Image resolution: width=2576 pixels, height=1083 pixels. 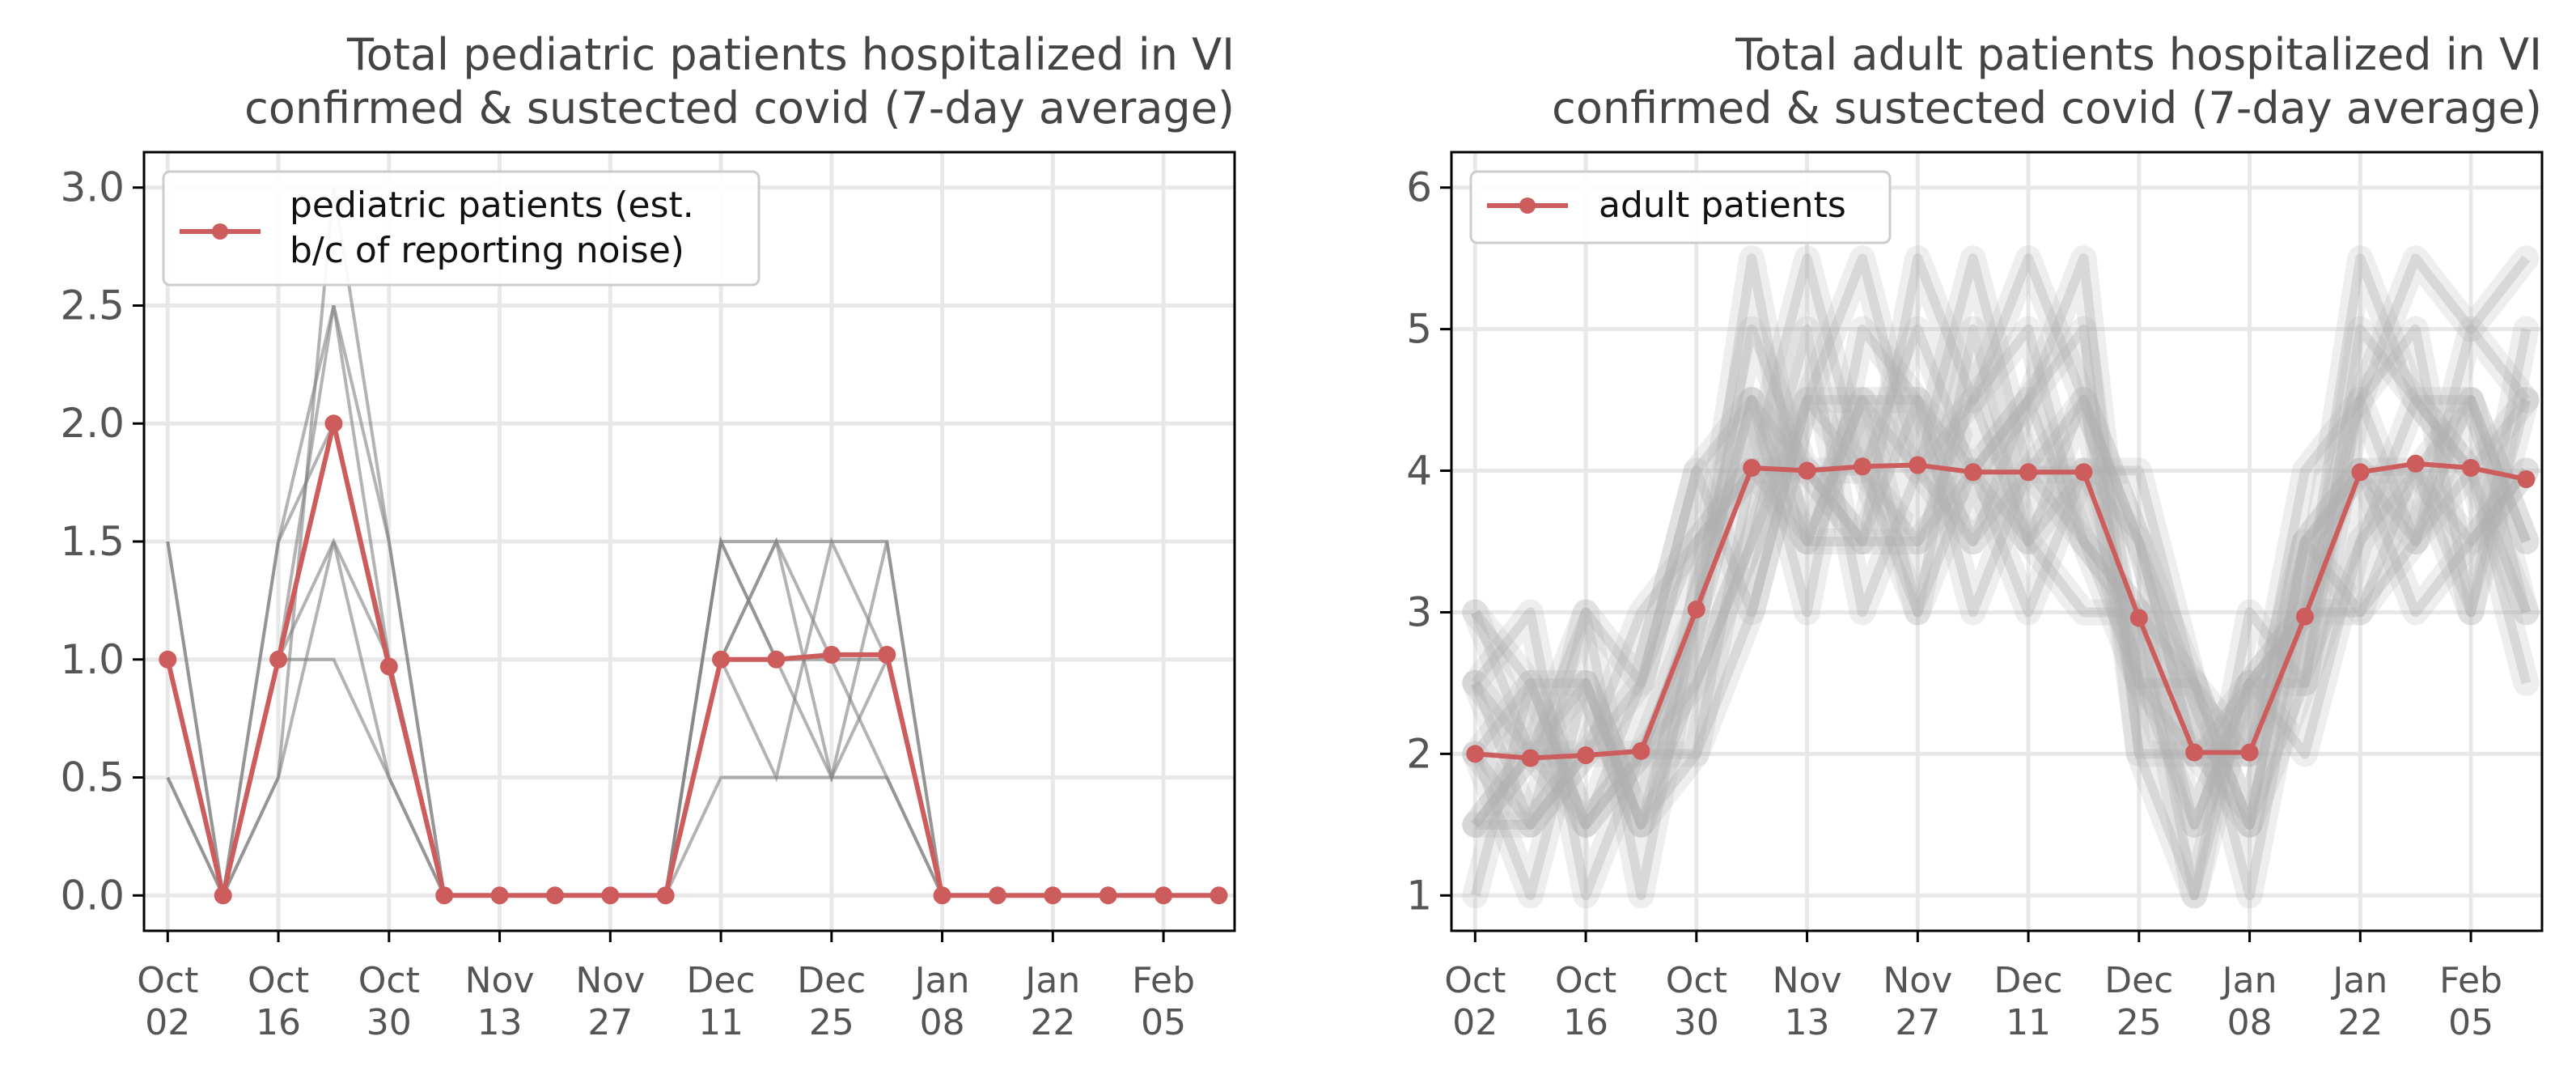 I want to click on legend-label: adult patients, so click(x=1722, y=205).